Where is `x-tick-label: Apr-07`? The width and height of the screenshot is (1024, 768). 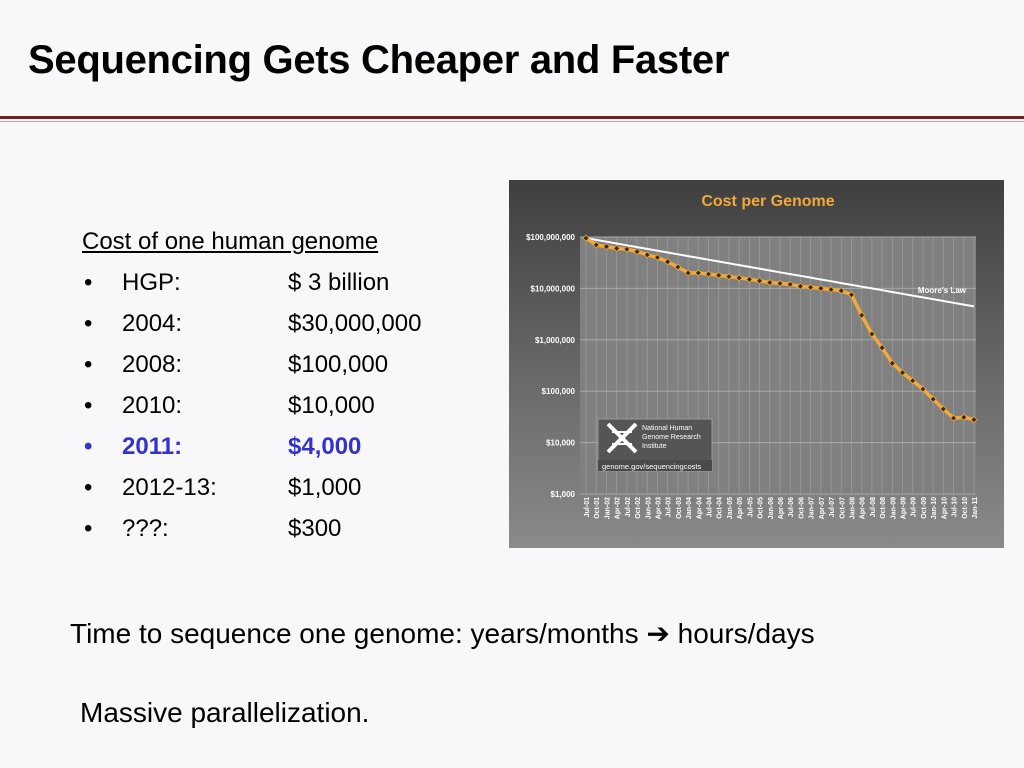 x-tick-label: Apr-07 is located at coordinates (822, 508).